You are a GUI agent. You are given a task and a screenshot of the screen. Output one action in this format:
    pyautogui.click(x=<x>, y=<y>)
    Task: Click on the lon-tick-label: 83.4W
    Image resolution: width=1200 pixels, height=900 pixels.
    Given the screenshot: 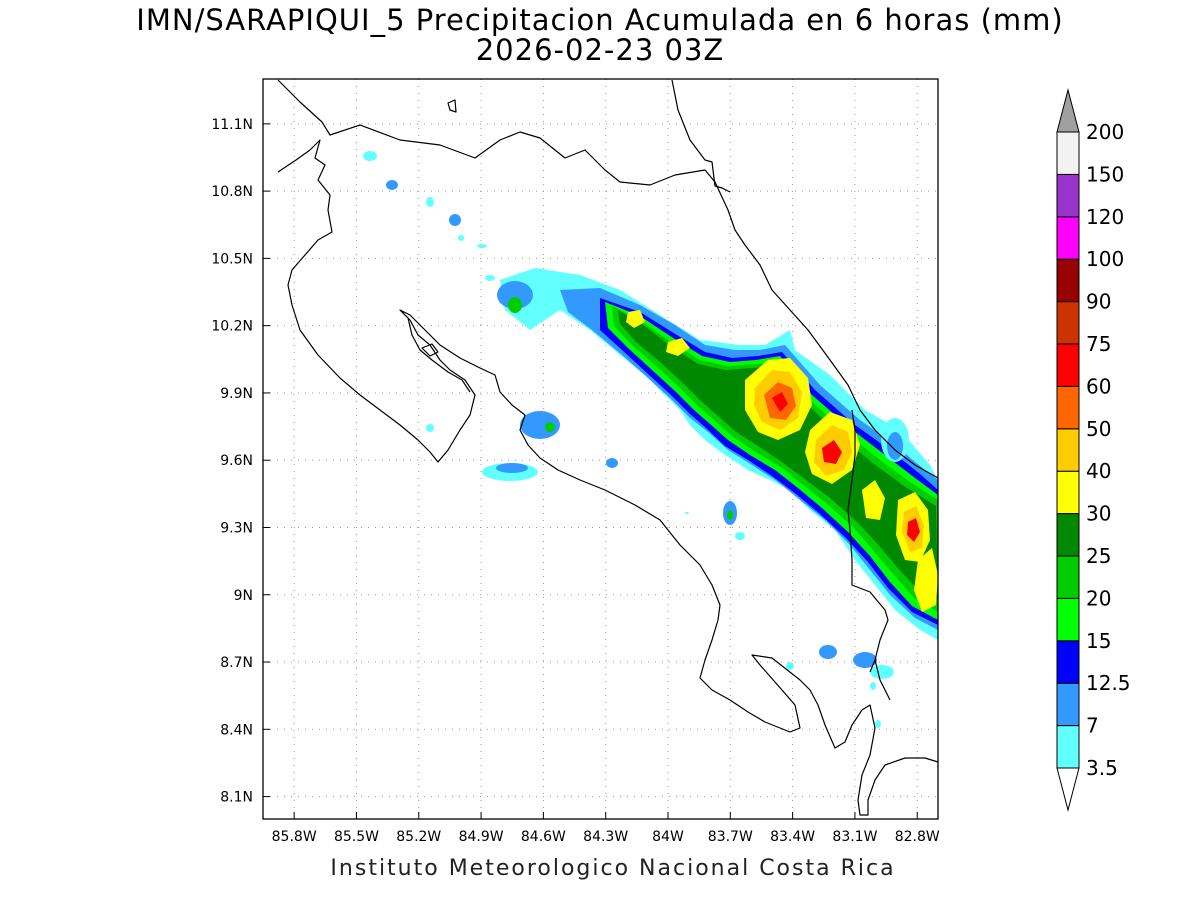 What is the action you would take?
    pyautogui.click(x=792, y=837)
    